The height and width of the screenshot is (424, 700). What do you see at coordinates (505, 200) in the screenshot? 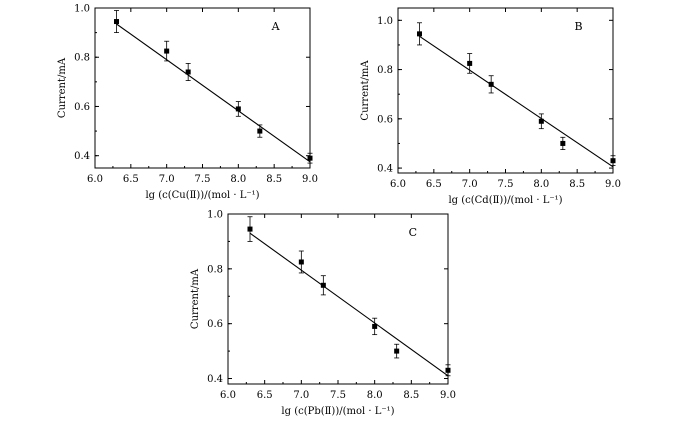
I see `x-axis-label: lg (c(Cd(Ⅱ))/(mol · L⁻¹)` at bounding box center [505, 200].